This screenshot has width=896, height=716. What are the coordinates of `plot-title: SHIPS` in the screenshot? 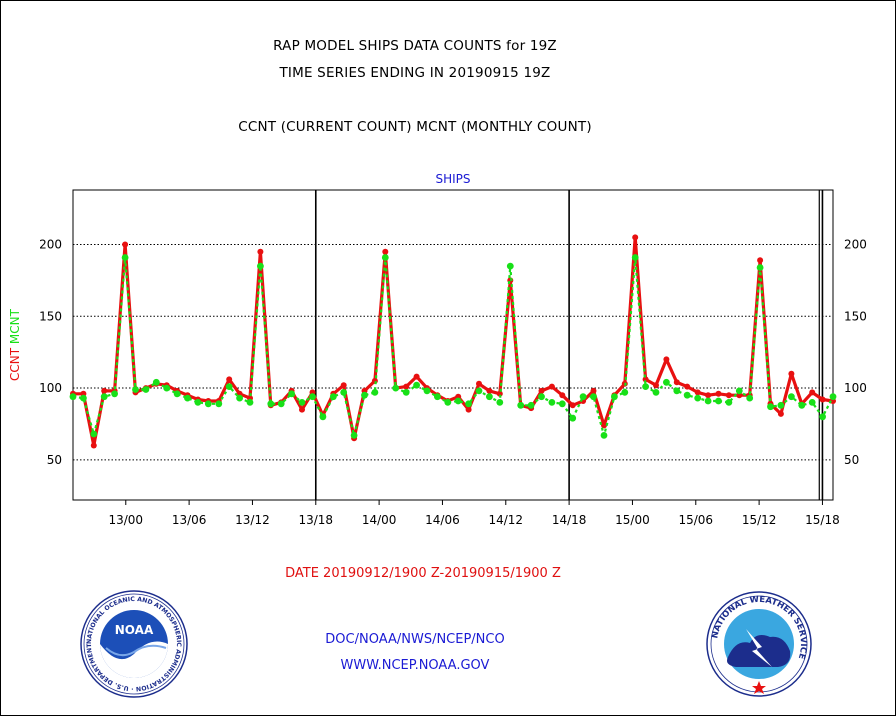 It's located at (452, 179).